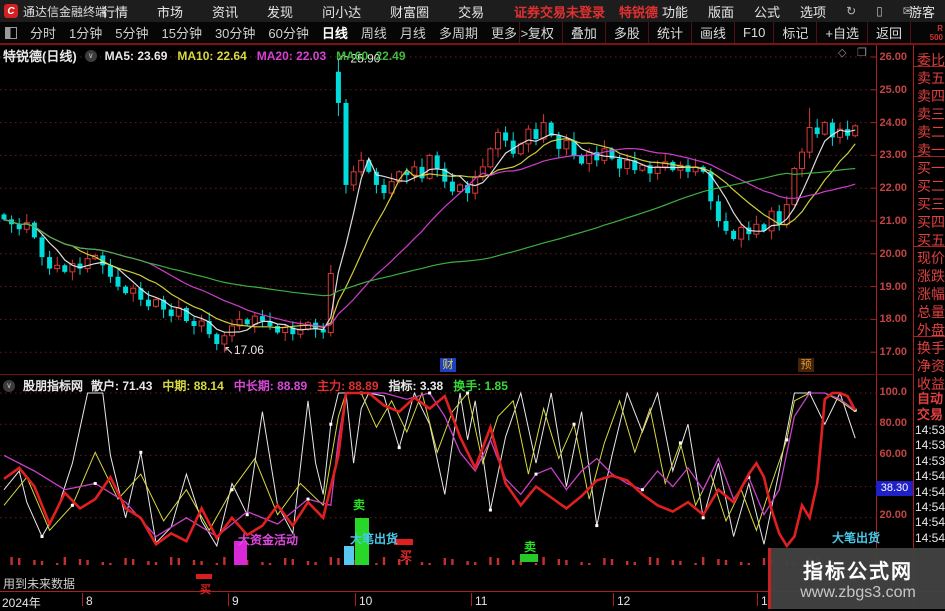 This screenshot has width=945, height=611. What do you see at coordinates (851, 11) in the screenshot?
I see `refresh-icon: ↻` at bounding box center [851, 11].